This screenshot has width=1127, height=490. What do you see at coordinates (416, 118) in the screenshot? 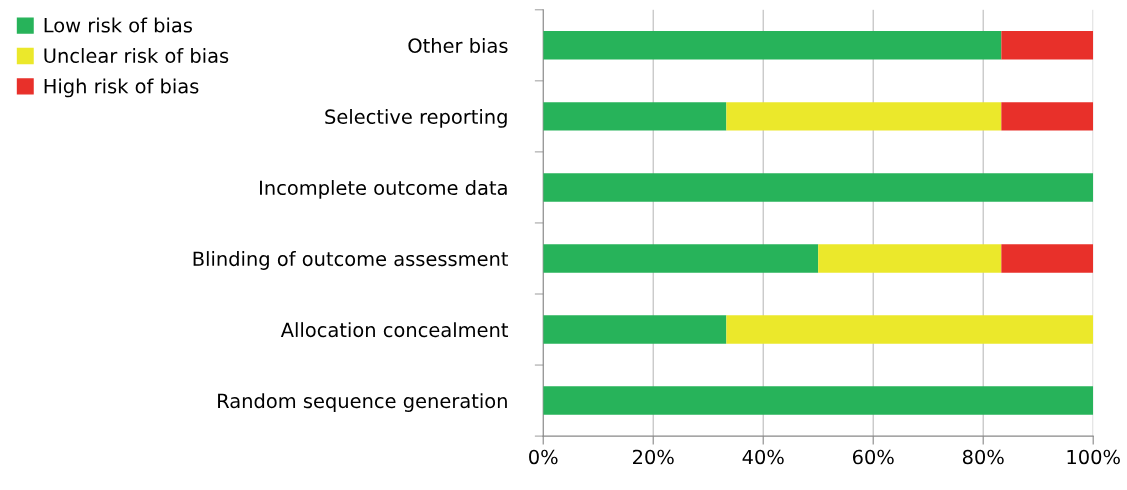
I see `y-tick-label: Selective reporting` at bounding box center [416, 118].